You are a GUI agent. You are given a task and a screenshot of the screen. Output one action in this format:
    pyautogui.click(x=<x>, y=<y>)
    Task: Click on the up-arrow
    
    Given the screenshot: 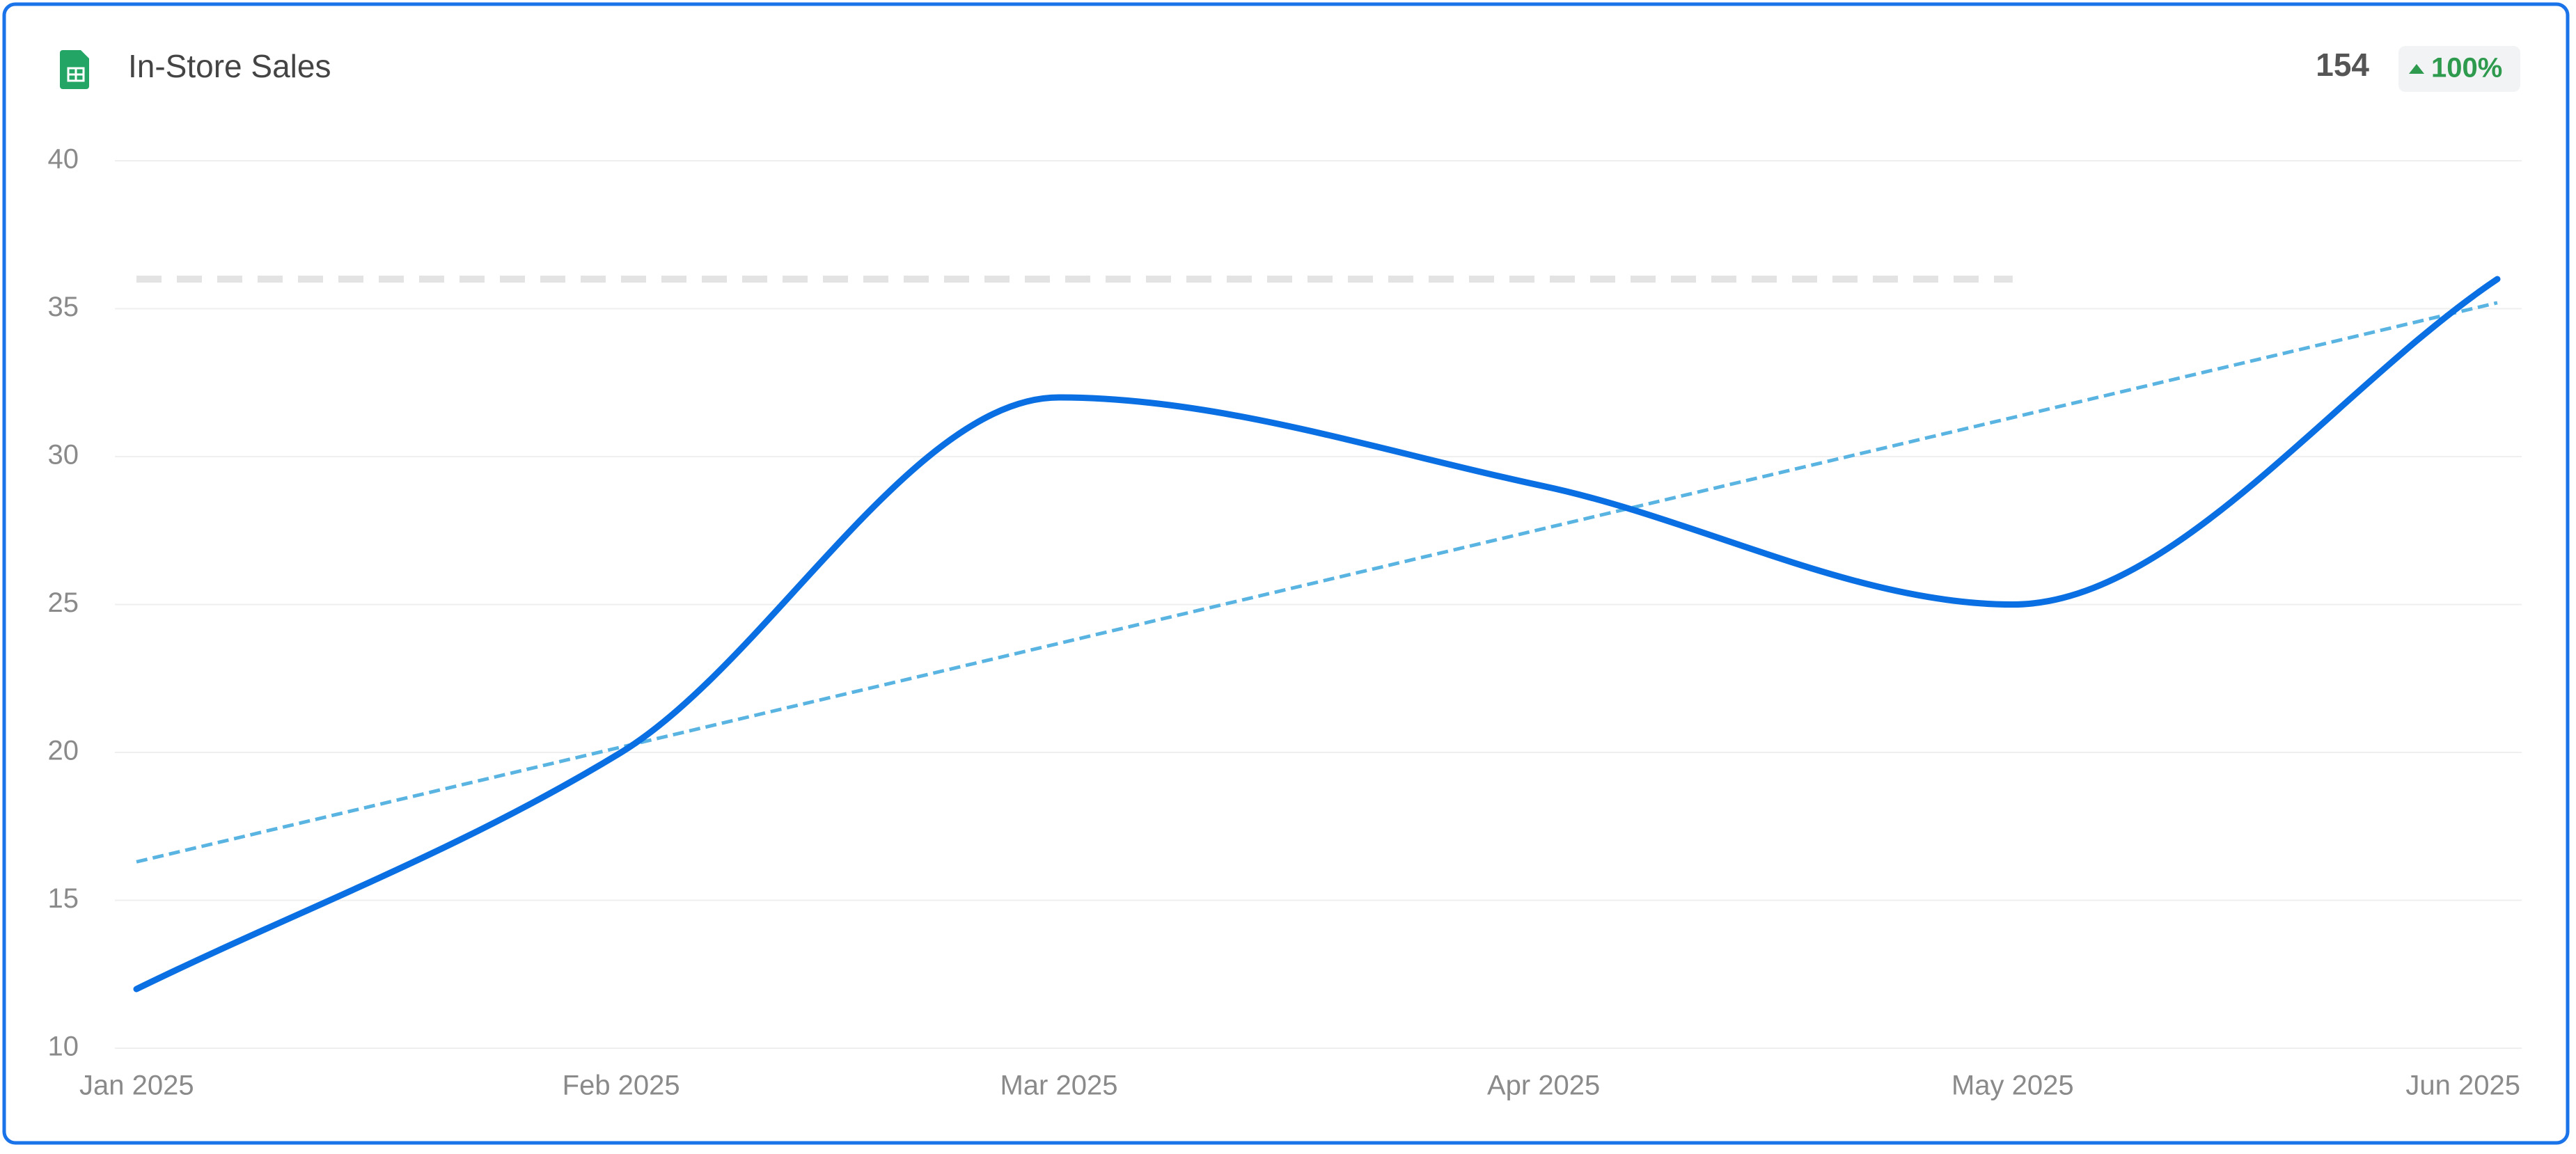 What is the action you would take?
    pyautogui.click(x=2416, y=69)
    